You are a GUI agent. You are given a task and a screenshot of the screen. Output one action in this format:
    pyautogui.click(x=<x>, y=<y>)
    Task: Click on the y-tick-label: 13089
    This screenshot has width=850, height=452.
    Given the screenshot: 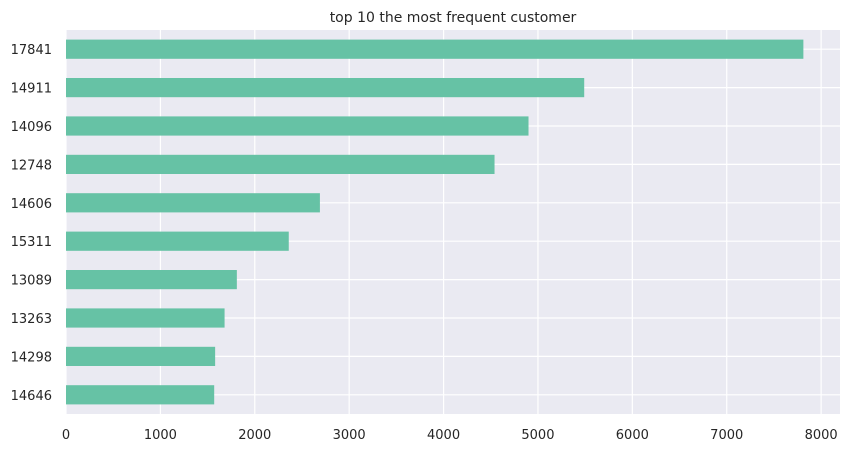 What is the action you would take?
    pyautogui.click(x=31, y=281)
    